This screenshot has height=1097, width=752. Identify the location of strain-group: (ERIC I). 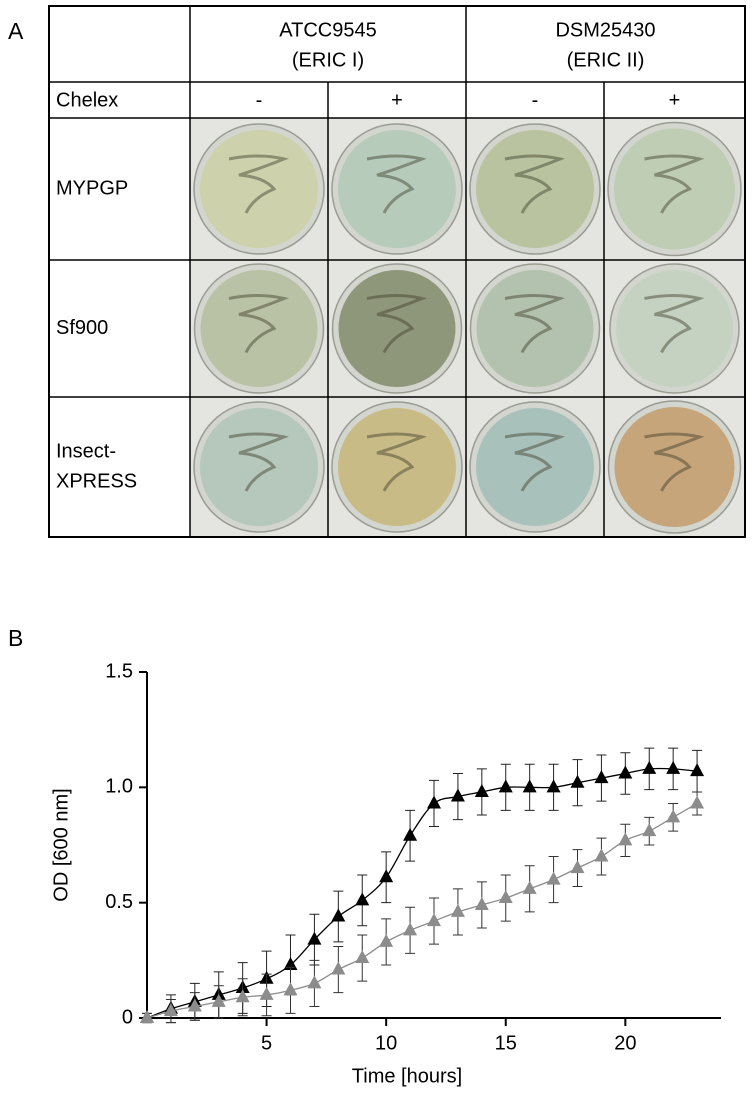
(328, 60).